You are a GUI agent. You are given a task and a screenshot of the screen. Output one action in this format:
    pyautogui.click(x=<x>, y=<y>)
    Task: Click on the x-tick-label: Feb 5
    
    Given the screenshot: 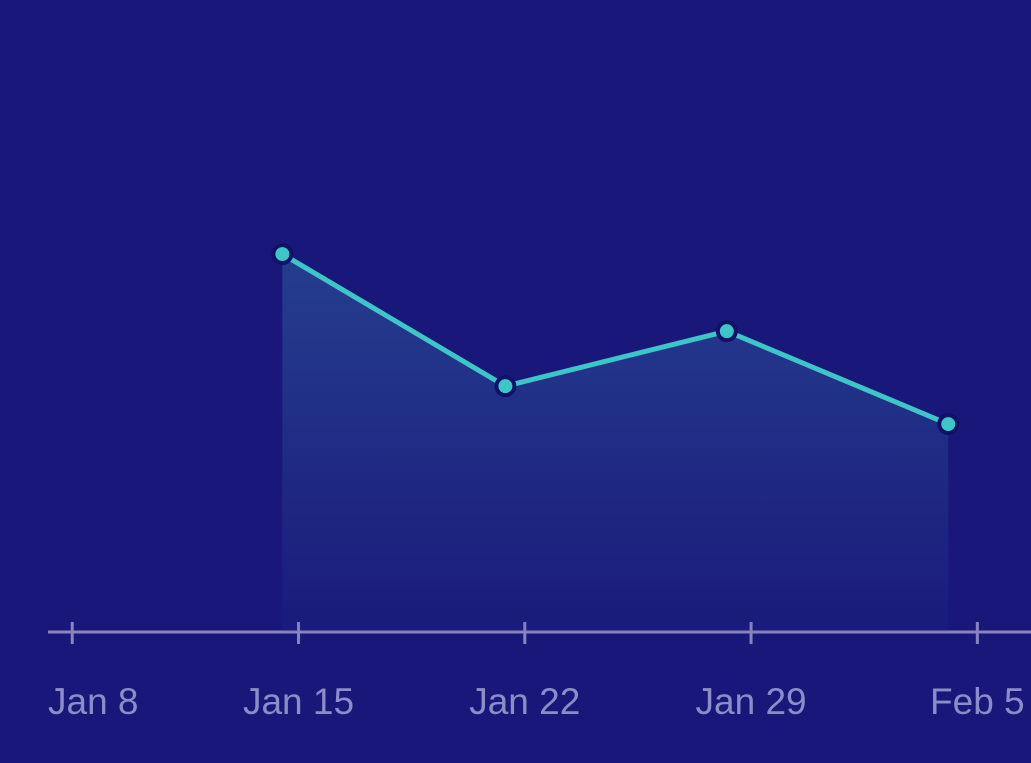 What is the action you would take?
    pyautogui.click(x=977, y=701)
    